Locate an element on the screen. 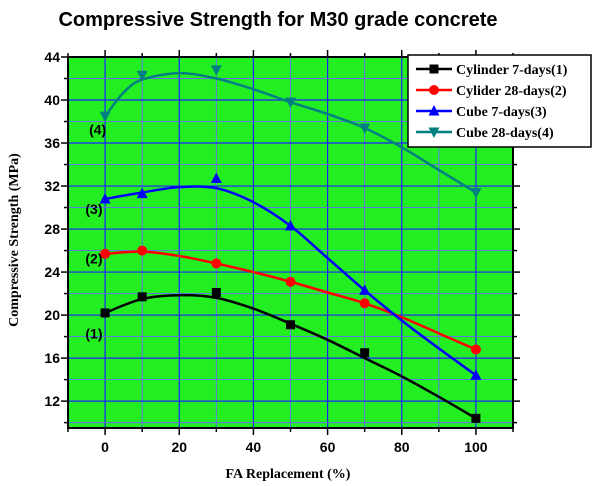  y-tick-label: 32 is located at coordinates (52, 186).